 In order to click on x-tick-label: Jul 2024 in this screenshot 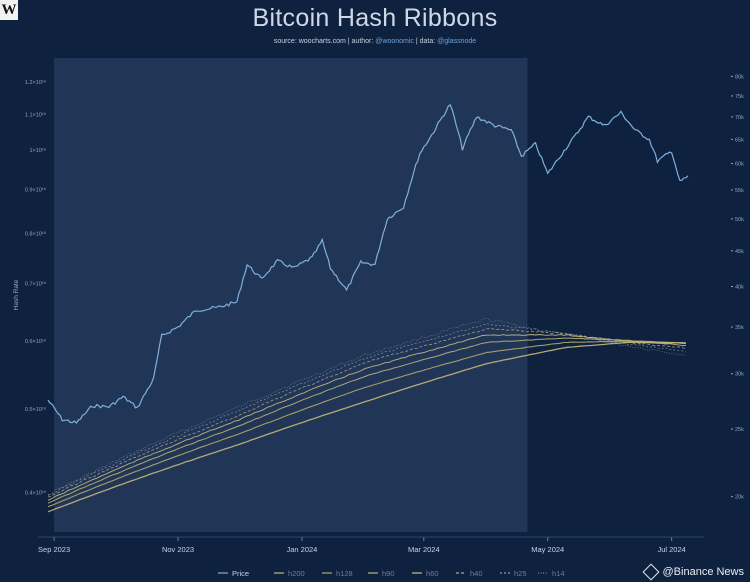, I will do `click(671, 549)`.